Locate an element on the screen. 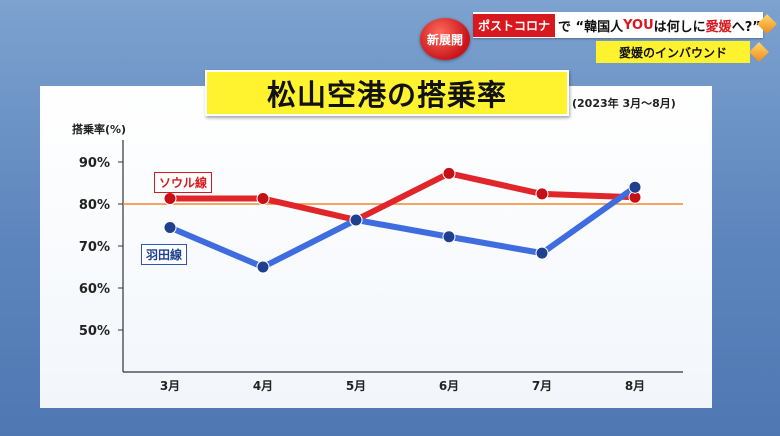  y-tick-label: 50% is located at coordinates (94, 331).